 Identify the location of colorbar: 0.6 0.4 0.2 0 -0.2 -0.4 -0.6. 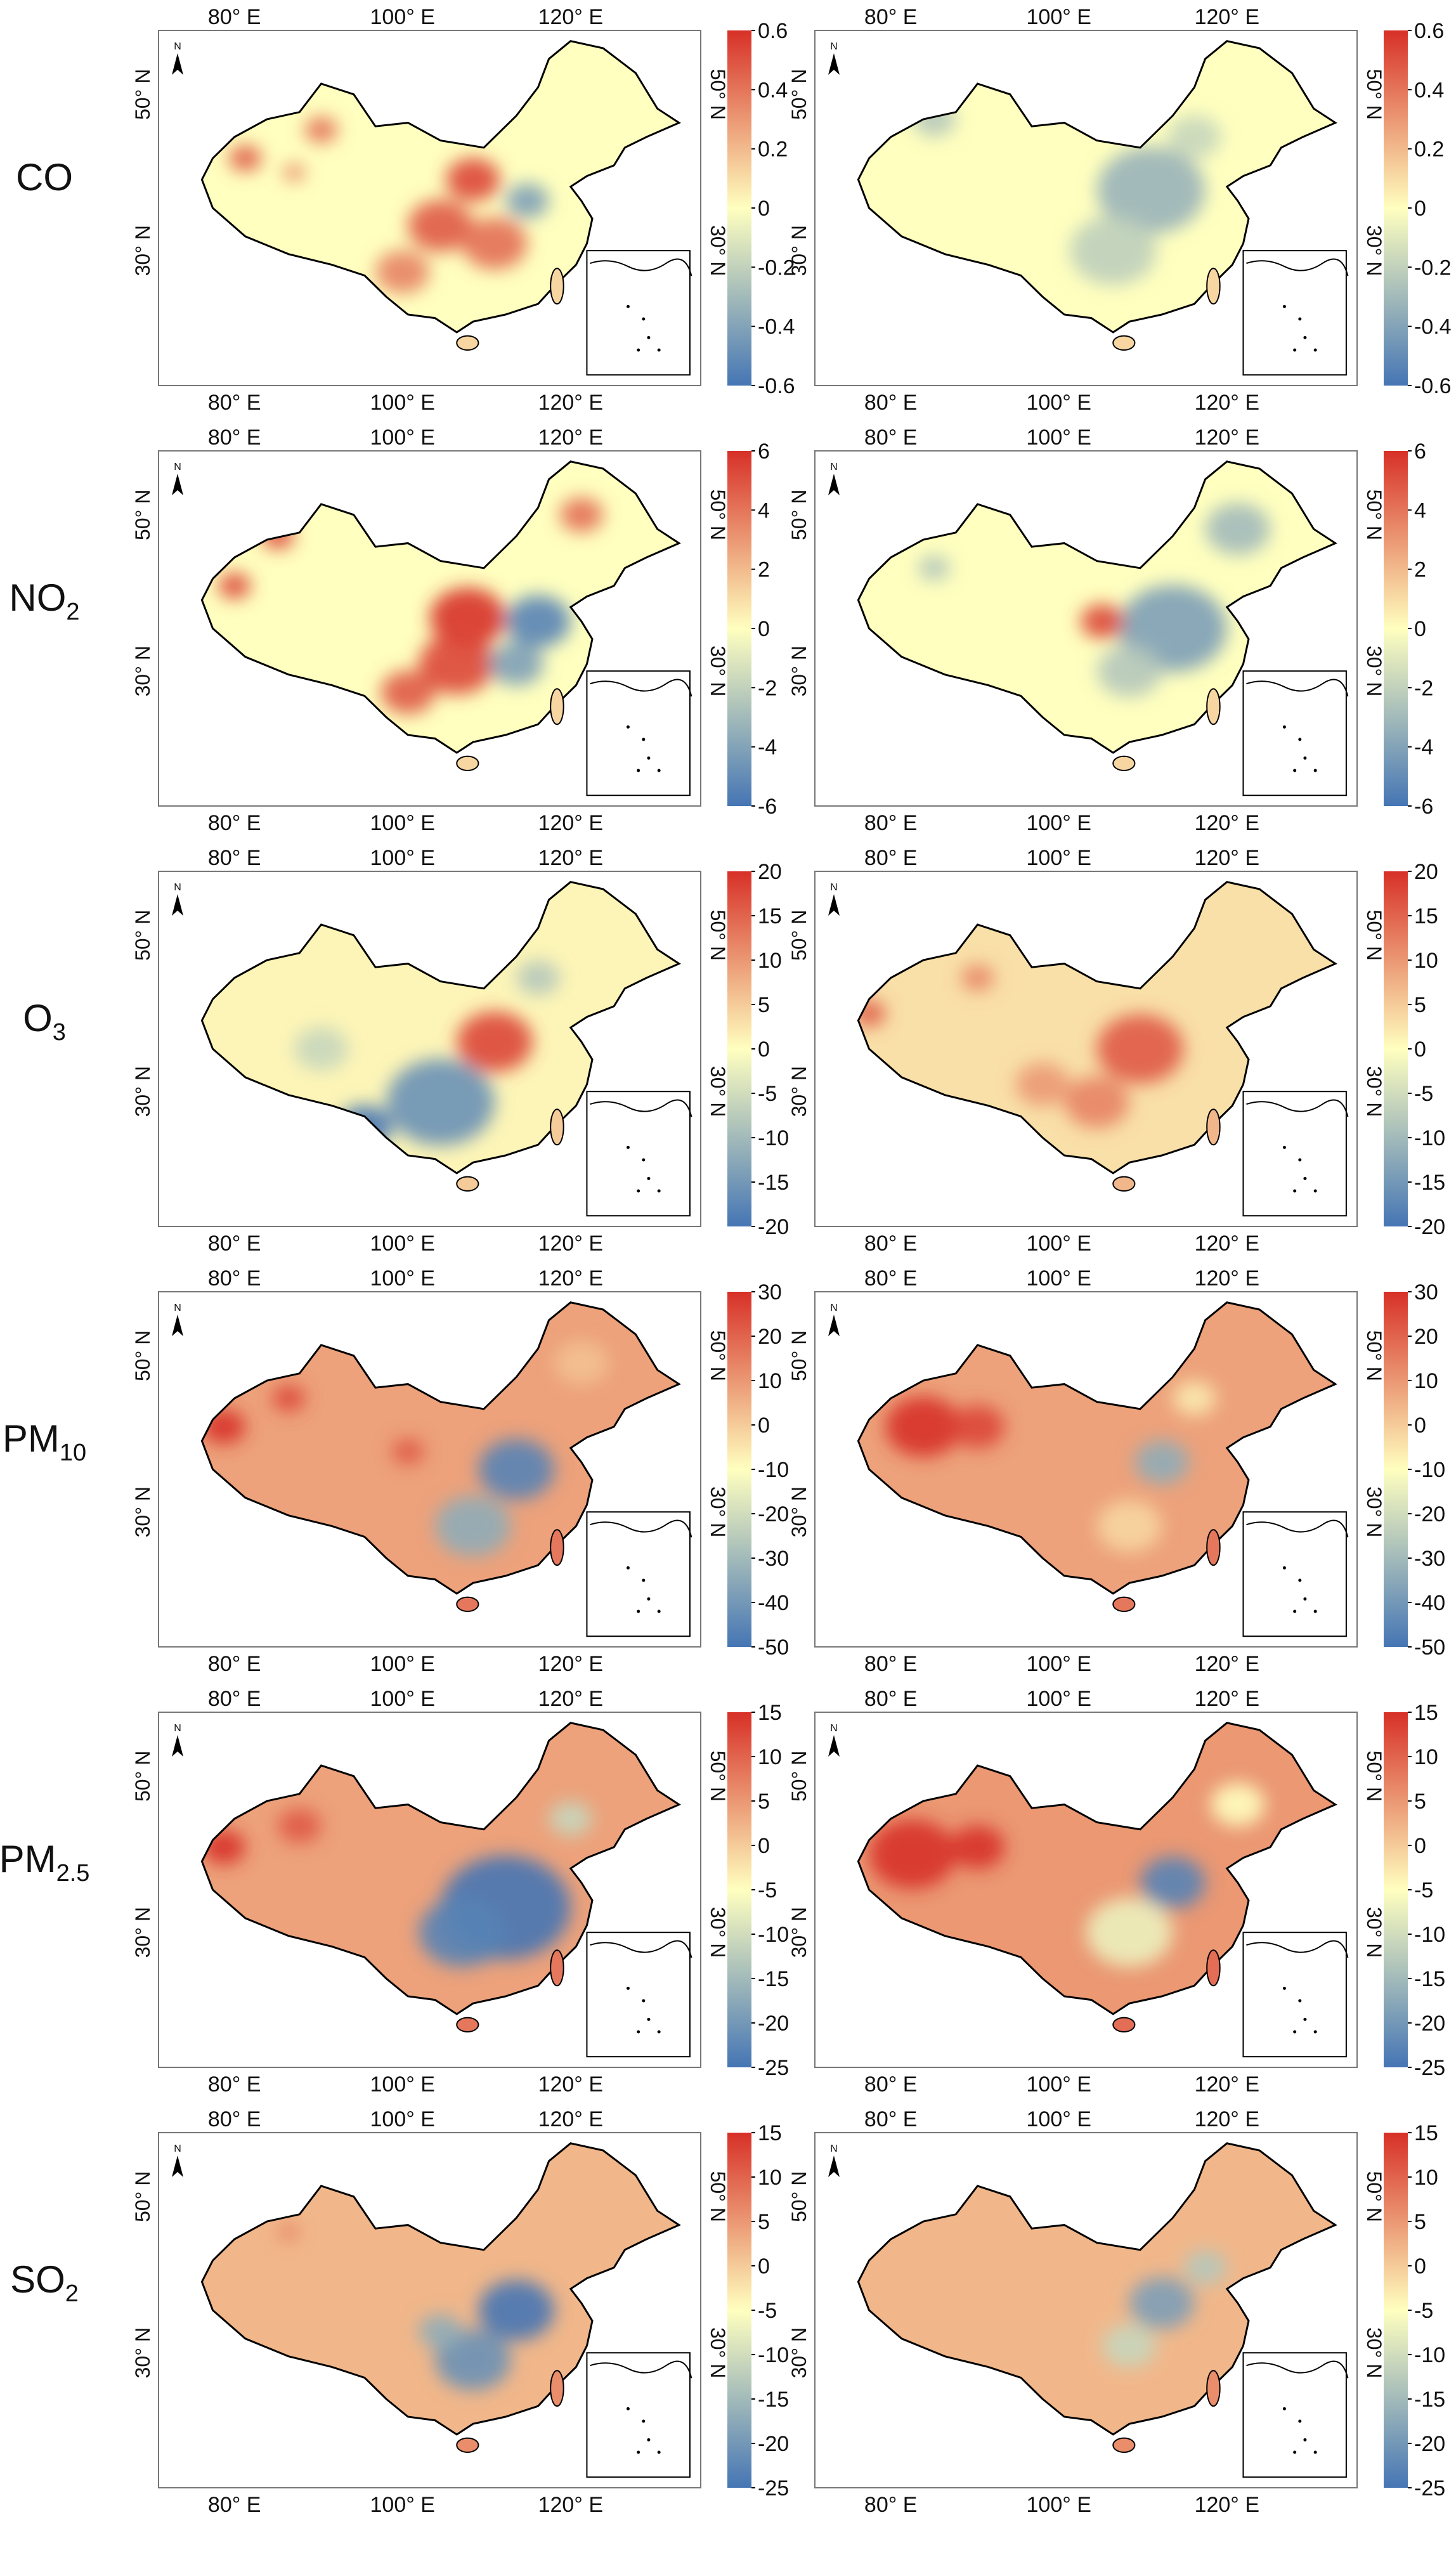
(1418, 208).